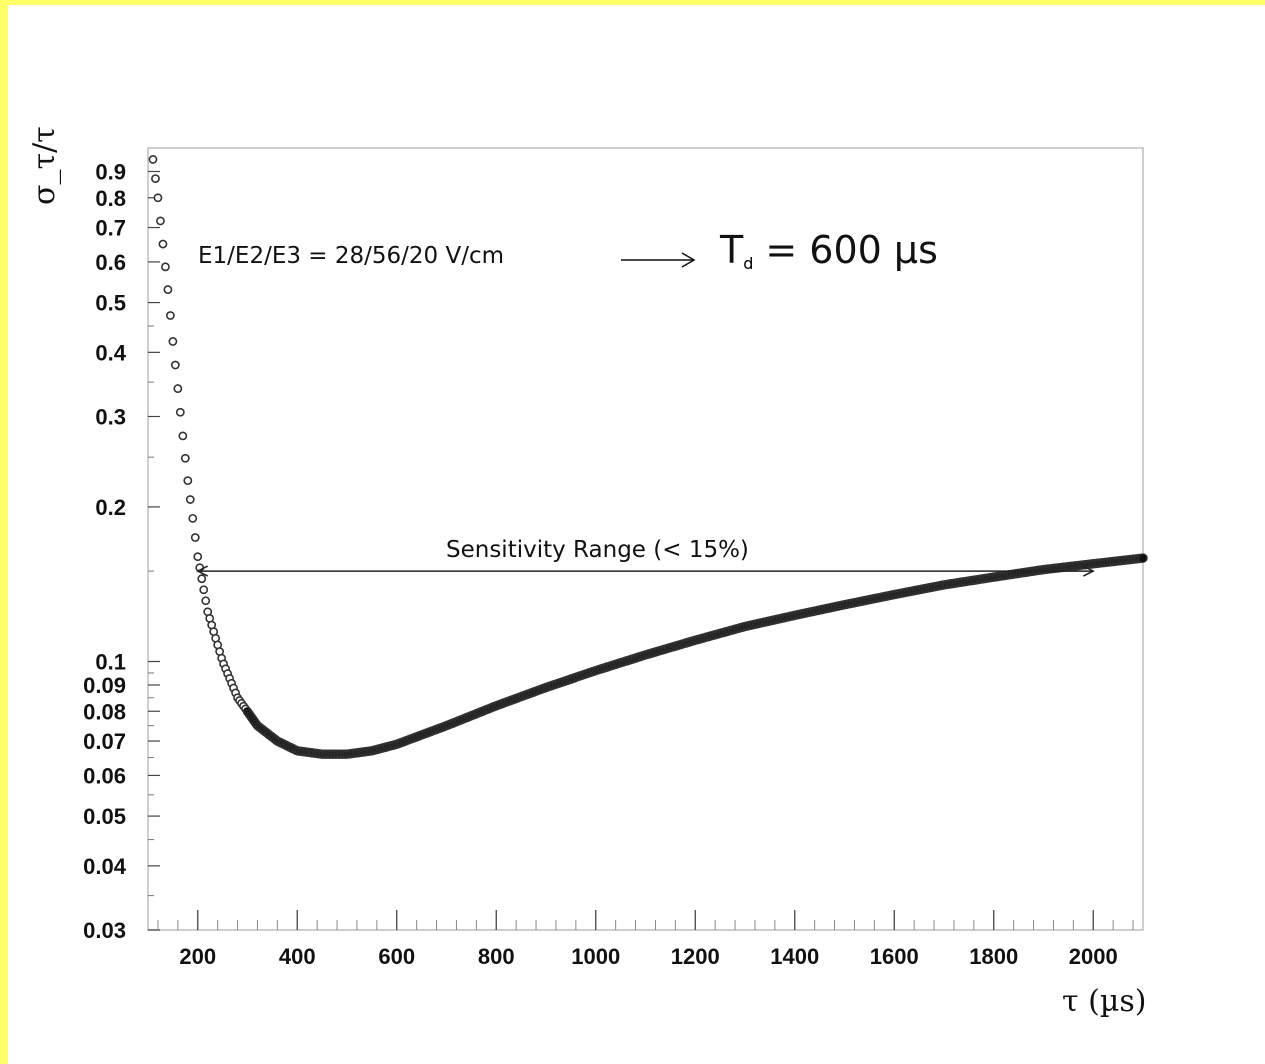  I want to click on y-tick-label: 0.8, so click(110, 198).